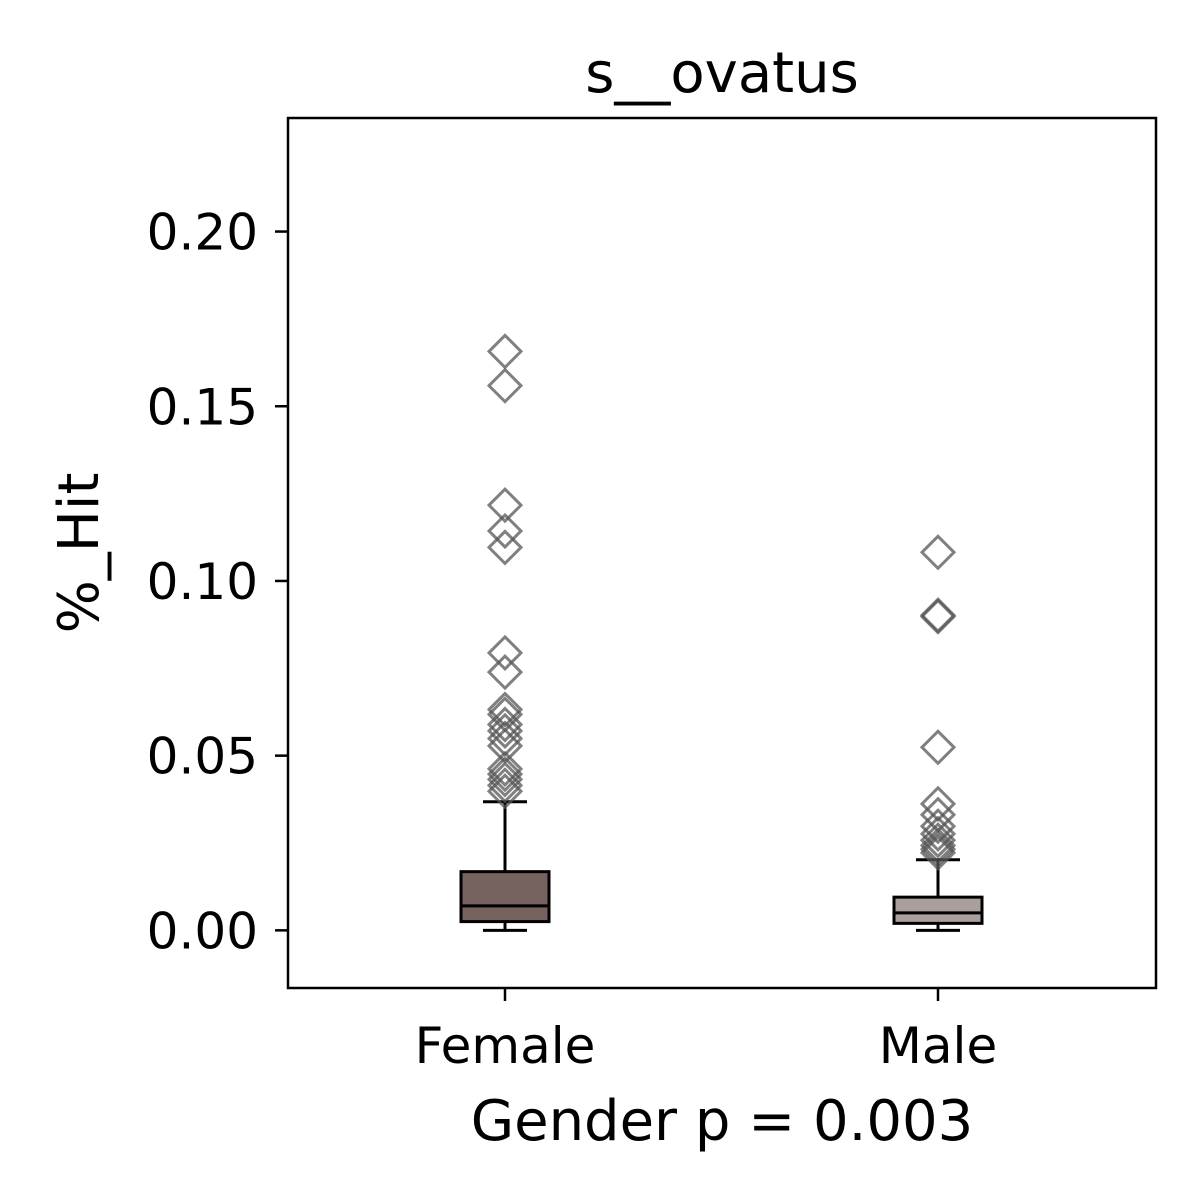  What do you see at coordinates (202, 407) in the screenshot?
I see `y-tick-label: 0.15` at bounding box center [202, 407].